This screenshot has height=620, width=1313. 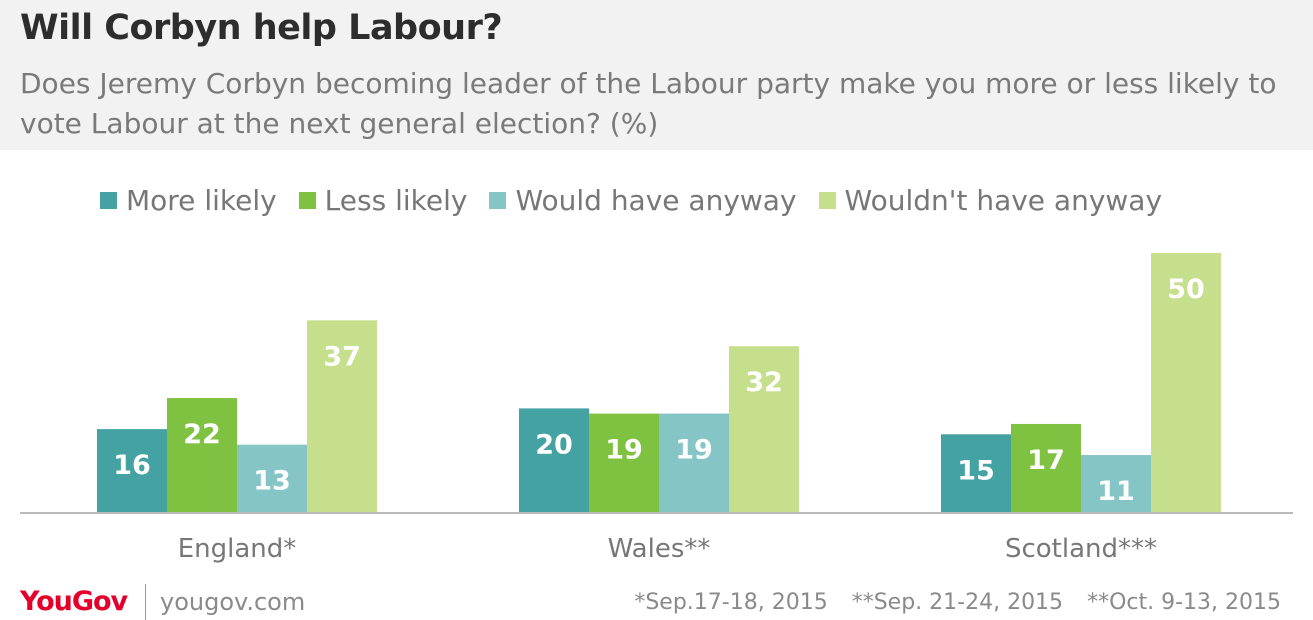 I want to click on legend-label-less-likely: Less likely, so click(x=396, y=200).